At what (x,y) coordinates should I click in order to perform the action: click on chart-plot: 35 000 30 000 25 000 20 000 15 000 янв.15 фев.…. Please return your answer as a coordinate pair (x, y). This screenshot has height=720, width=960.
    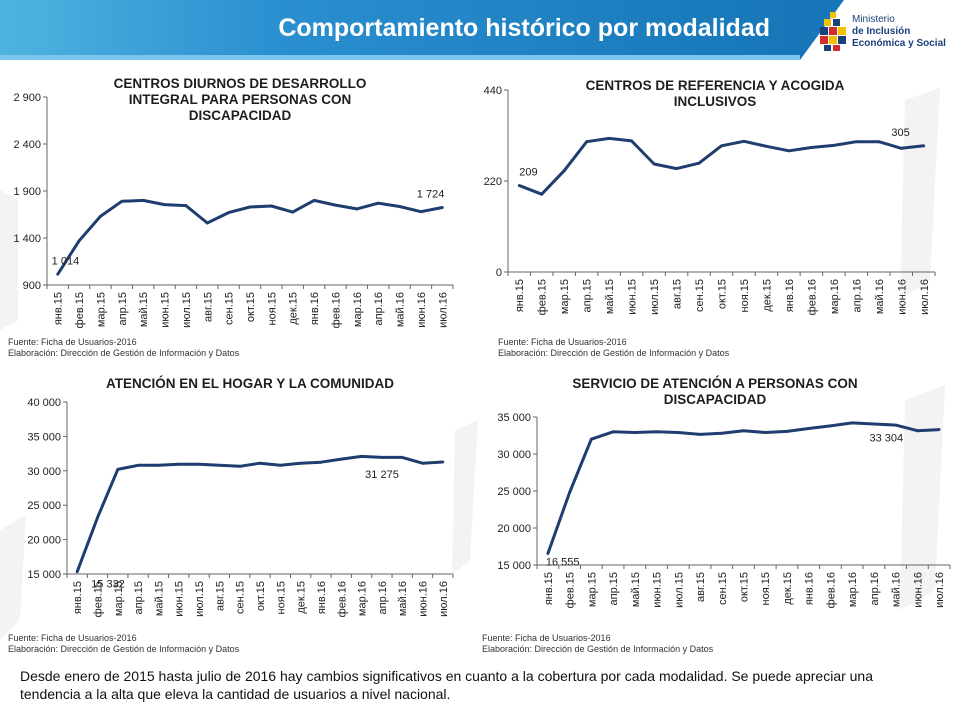
    Looking at the image, I should click on (724, 510).